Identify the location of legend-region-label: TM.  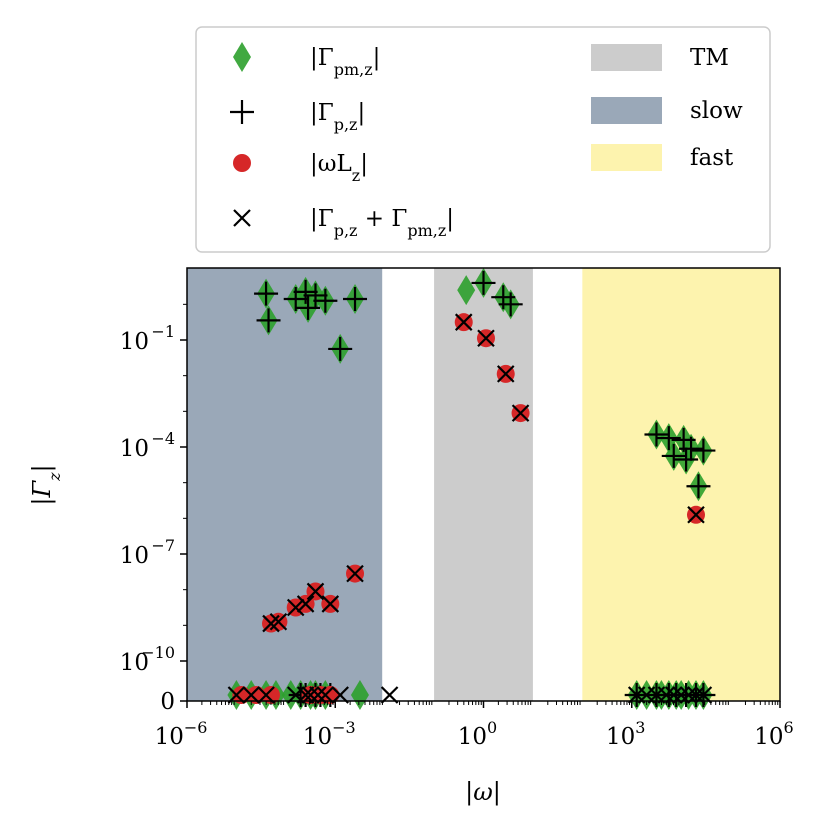
(709, 58).